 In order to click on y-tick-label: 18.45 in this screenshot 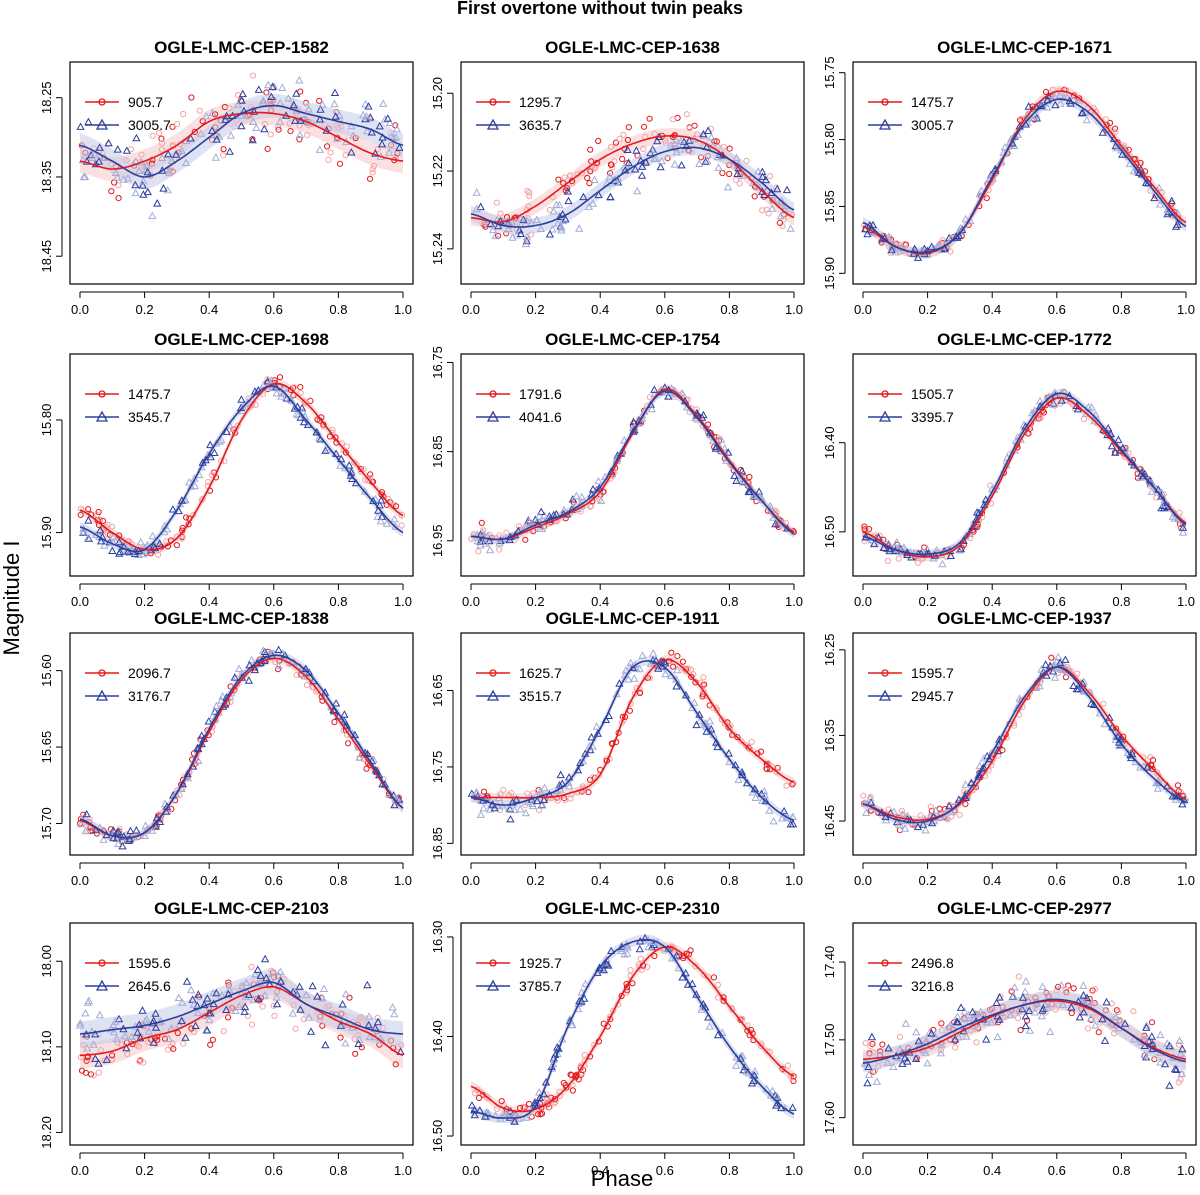, I will do `click(46, 256)`.